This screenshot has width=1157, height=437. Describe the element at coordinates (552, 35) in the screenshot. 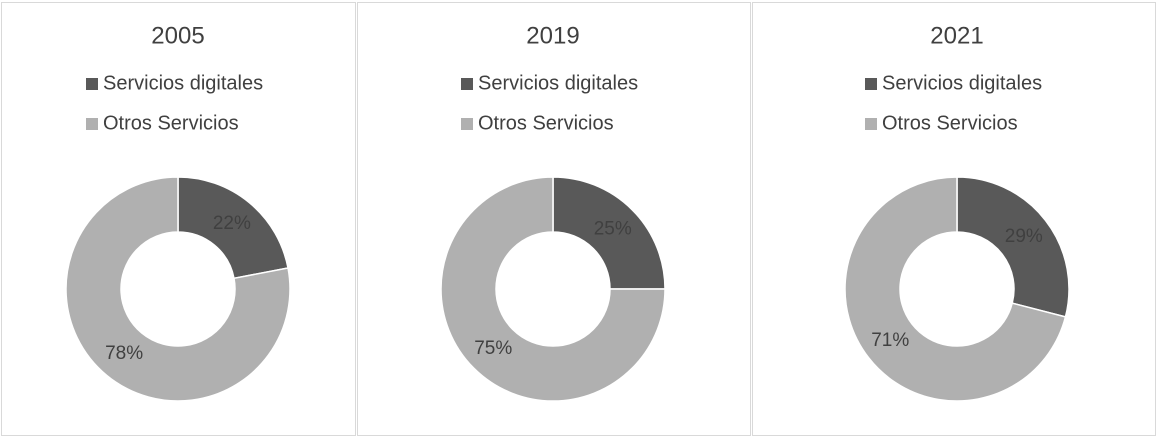

I see `chart-title: 2019` at that location.